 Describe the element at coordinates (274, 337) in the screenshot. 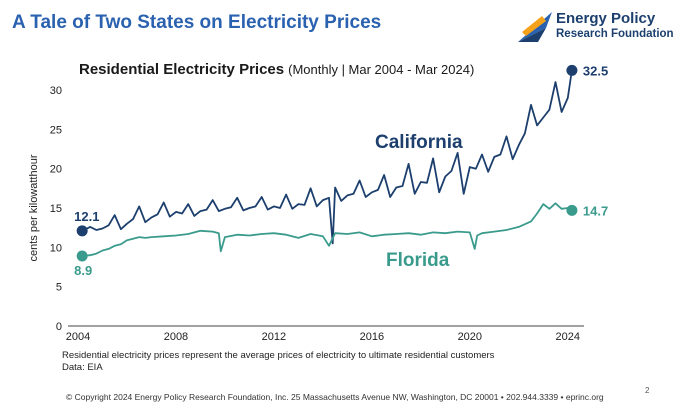

I see `x-tick-label: 2012` at that location.